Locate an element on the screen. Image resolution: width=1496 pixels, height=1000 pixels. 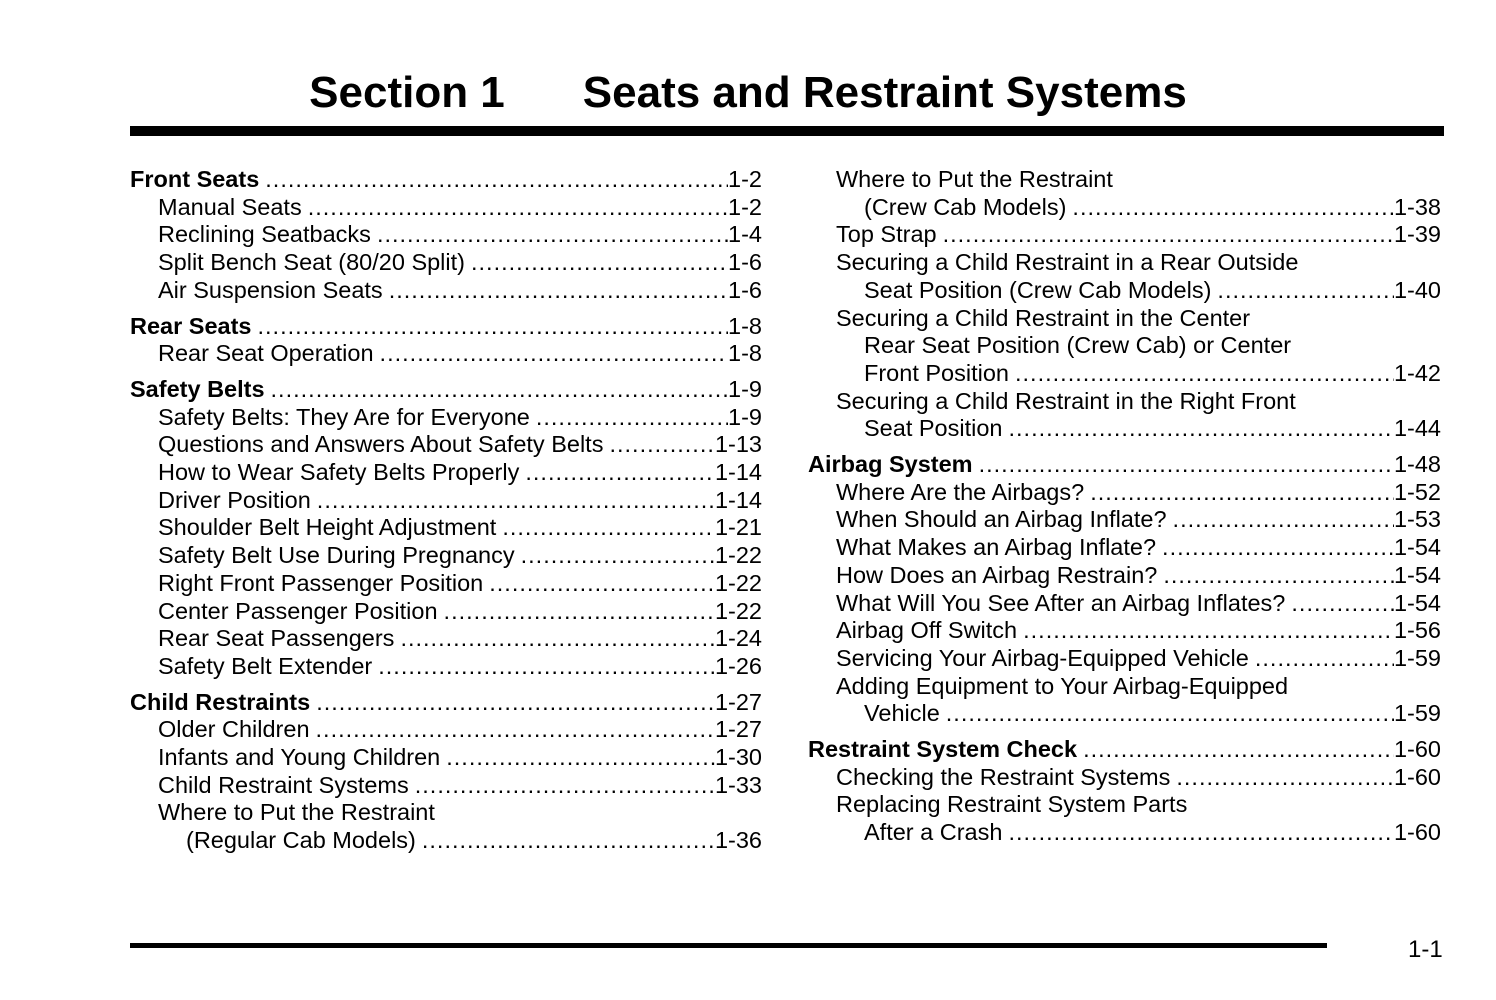
toc-entry: (Crew Cab Models) 1-38 is located at coordinates (1124, 208).